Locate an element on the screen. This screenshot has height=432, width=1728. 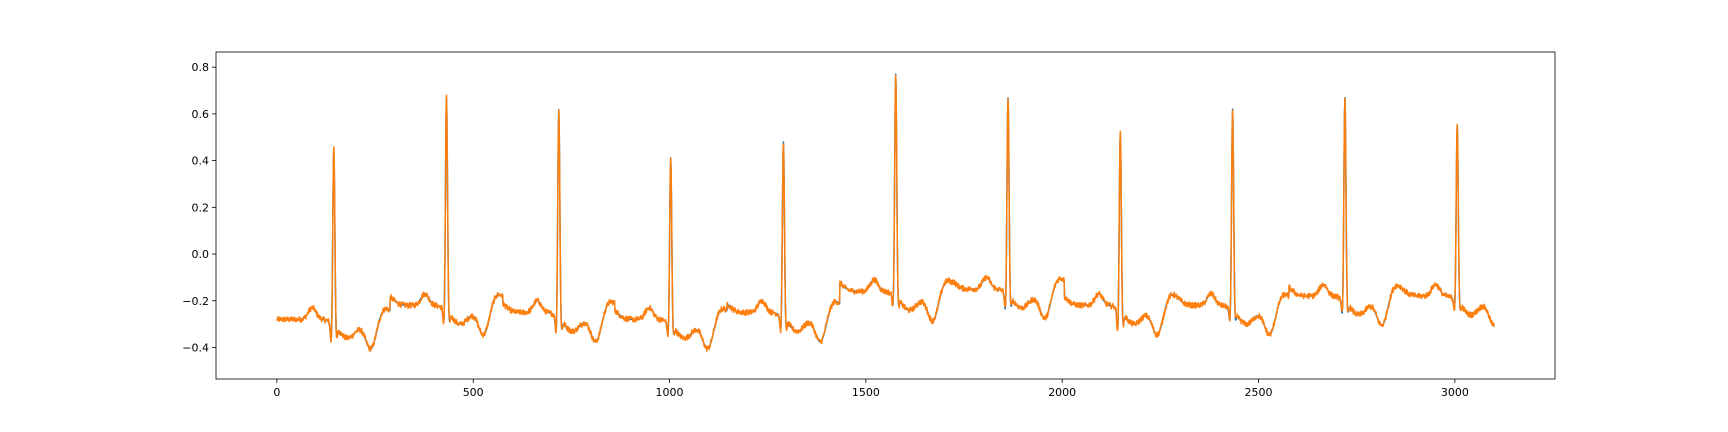
x-tick-label: 1000 is located at coordinates (670, 392).